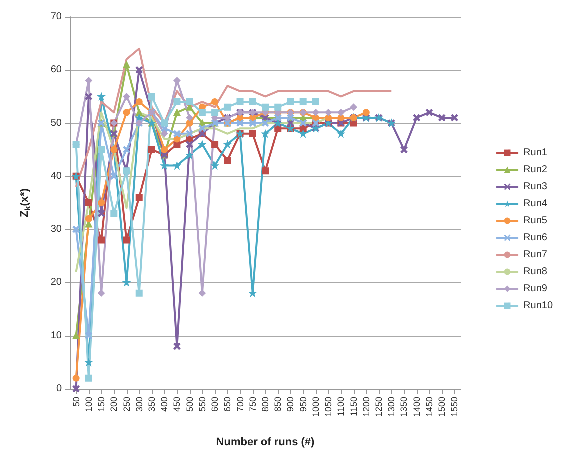 Image resolution: width=566 pixels, height=459 pixels. Describe the element at coordinates (56, 70) in the screenshot. I see `y-tick-label: 60` at that location.